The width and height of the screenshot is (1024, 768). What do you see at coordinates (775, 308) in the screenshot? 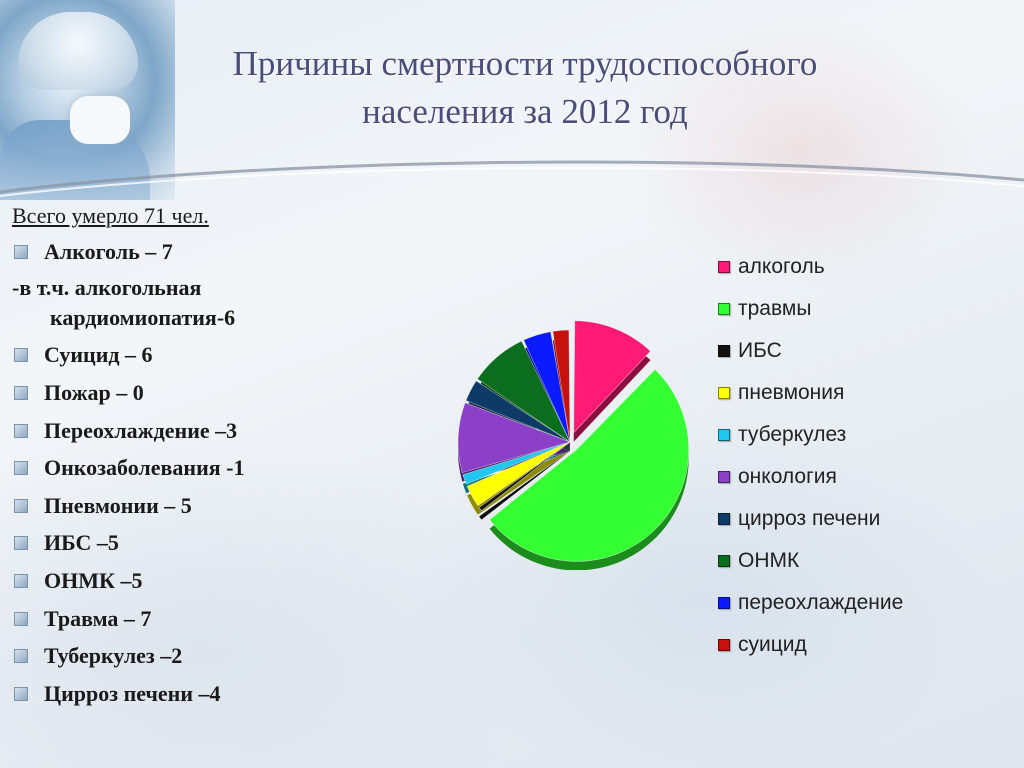
I see `legend-label: травмы` at bounding box center [775, 308].